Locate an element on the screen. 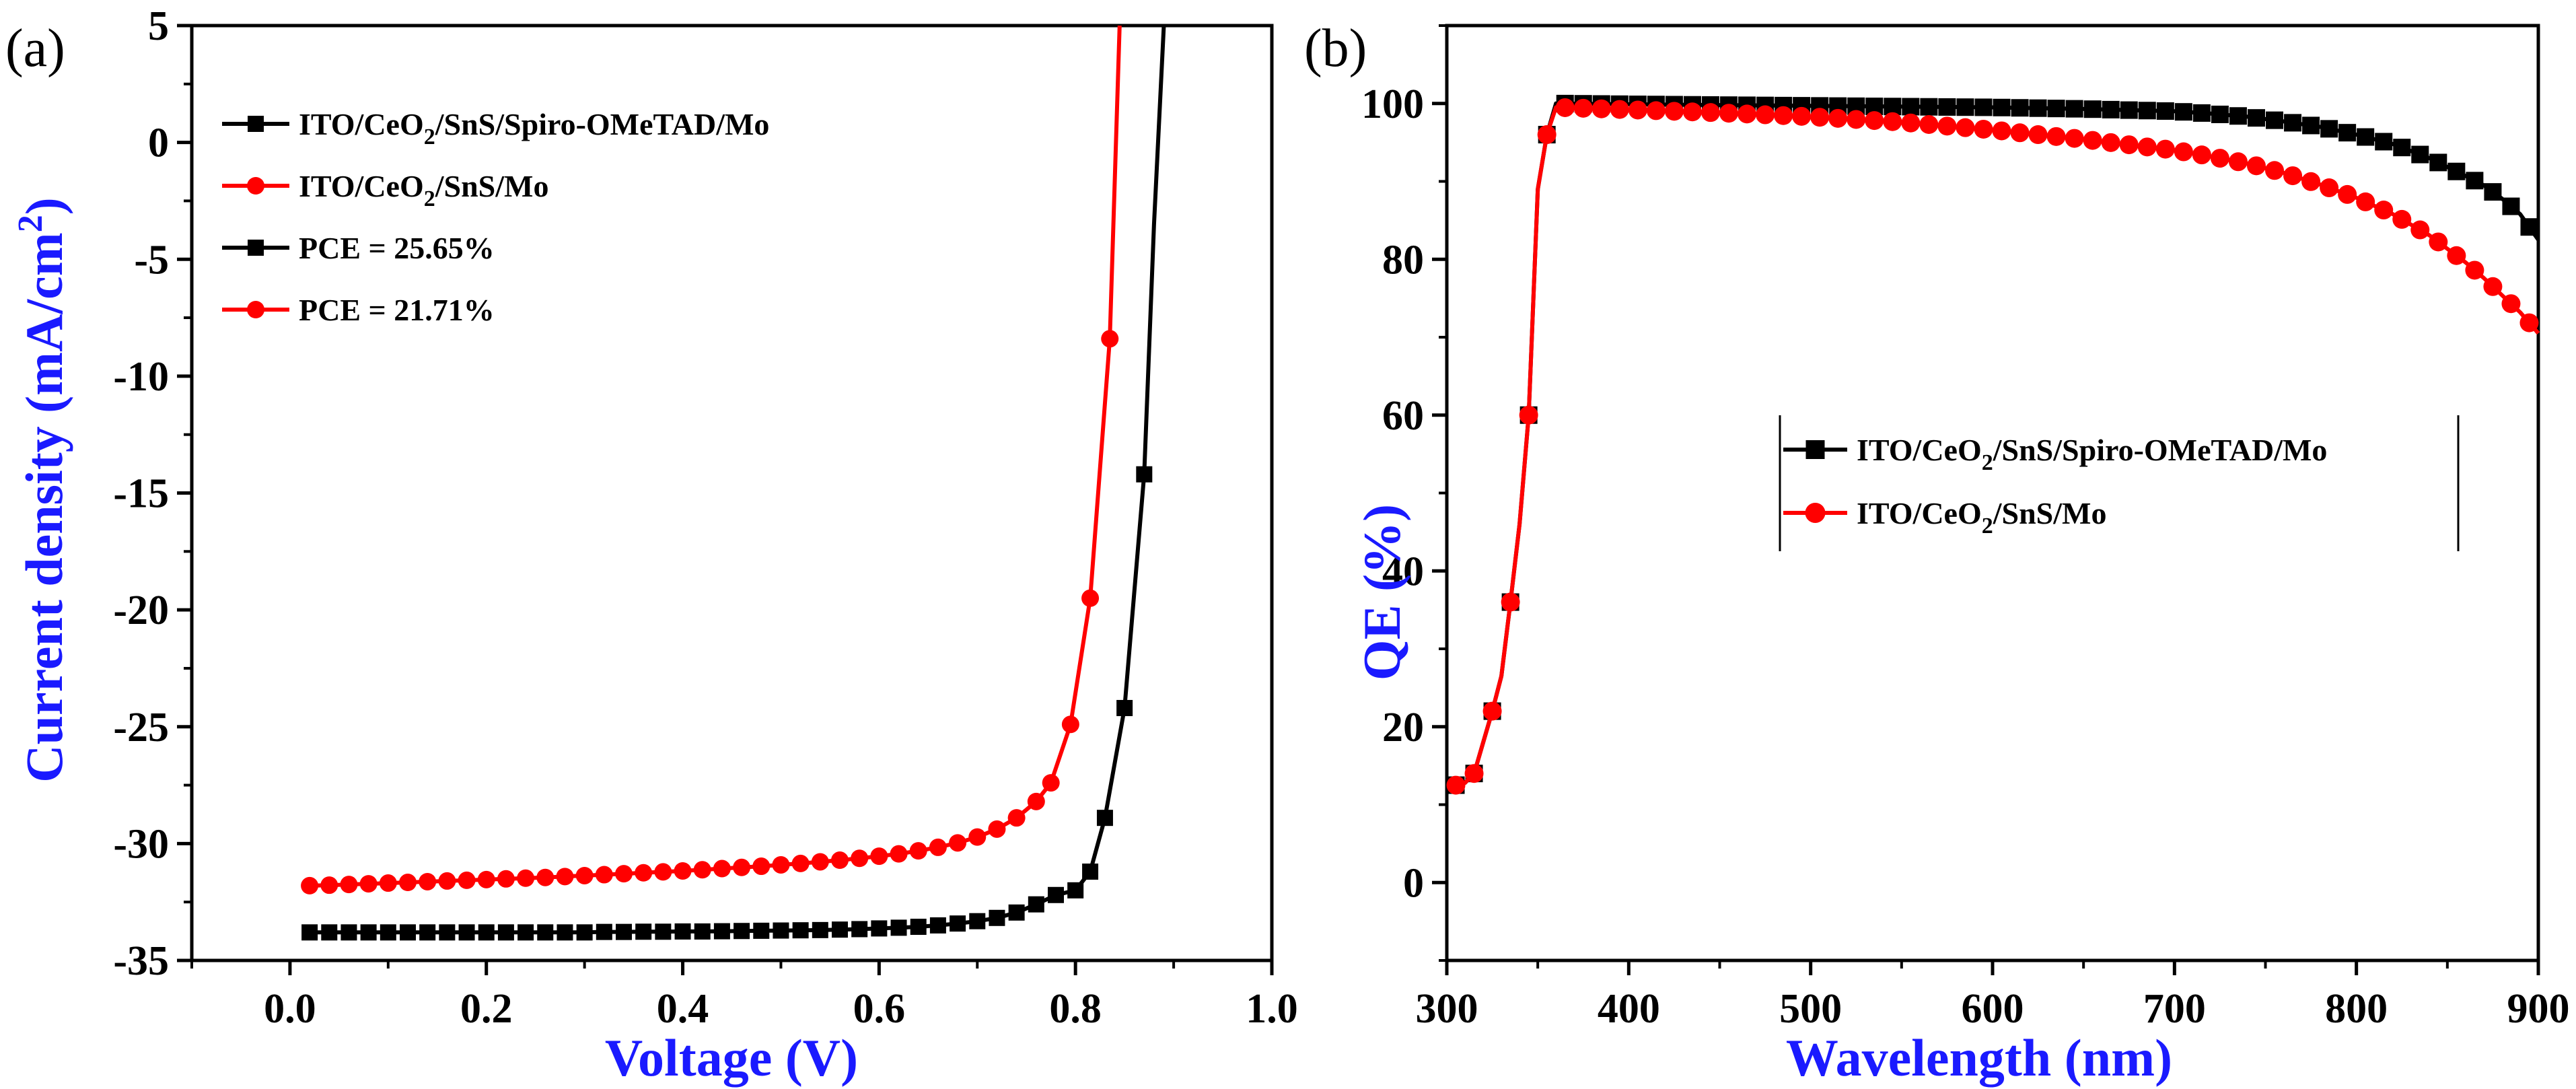 This screenshot has height=1089, width=2576. a-xtick-label: 0.6 is located at coordinates (879, 1009).